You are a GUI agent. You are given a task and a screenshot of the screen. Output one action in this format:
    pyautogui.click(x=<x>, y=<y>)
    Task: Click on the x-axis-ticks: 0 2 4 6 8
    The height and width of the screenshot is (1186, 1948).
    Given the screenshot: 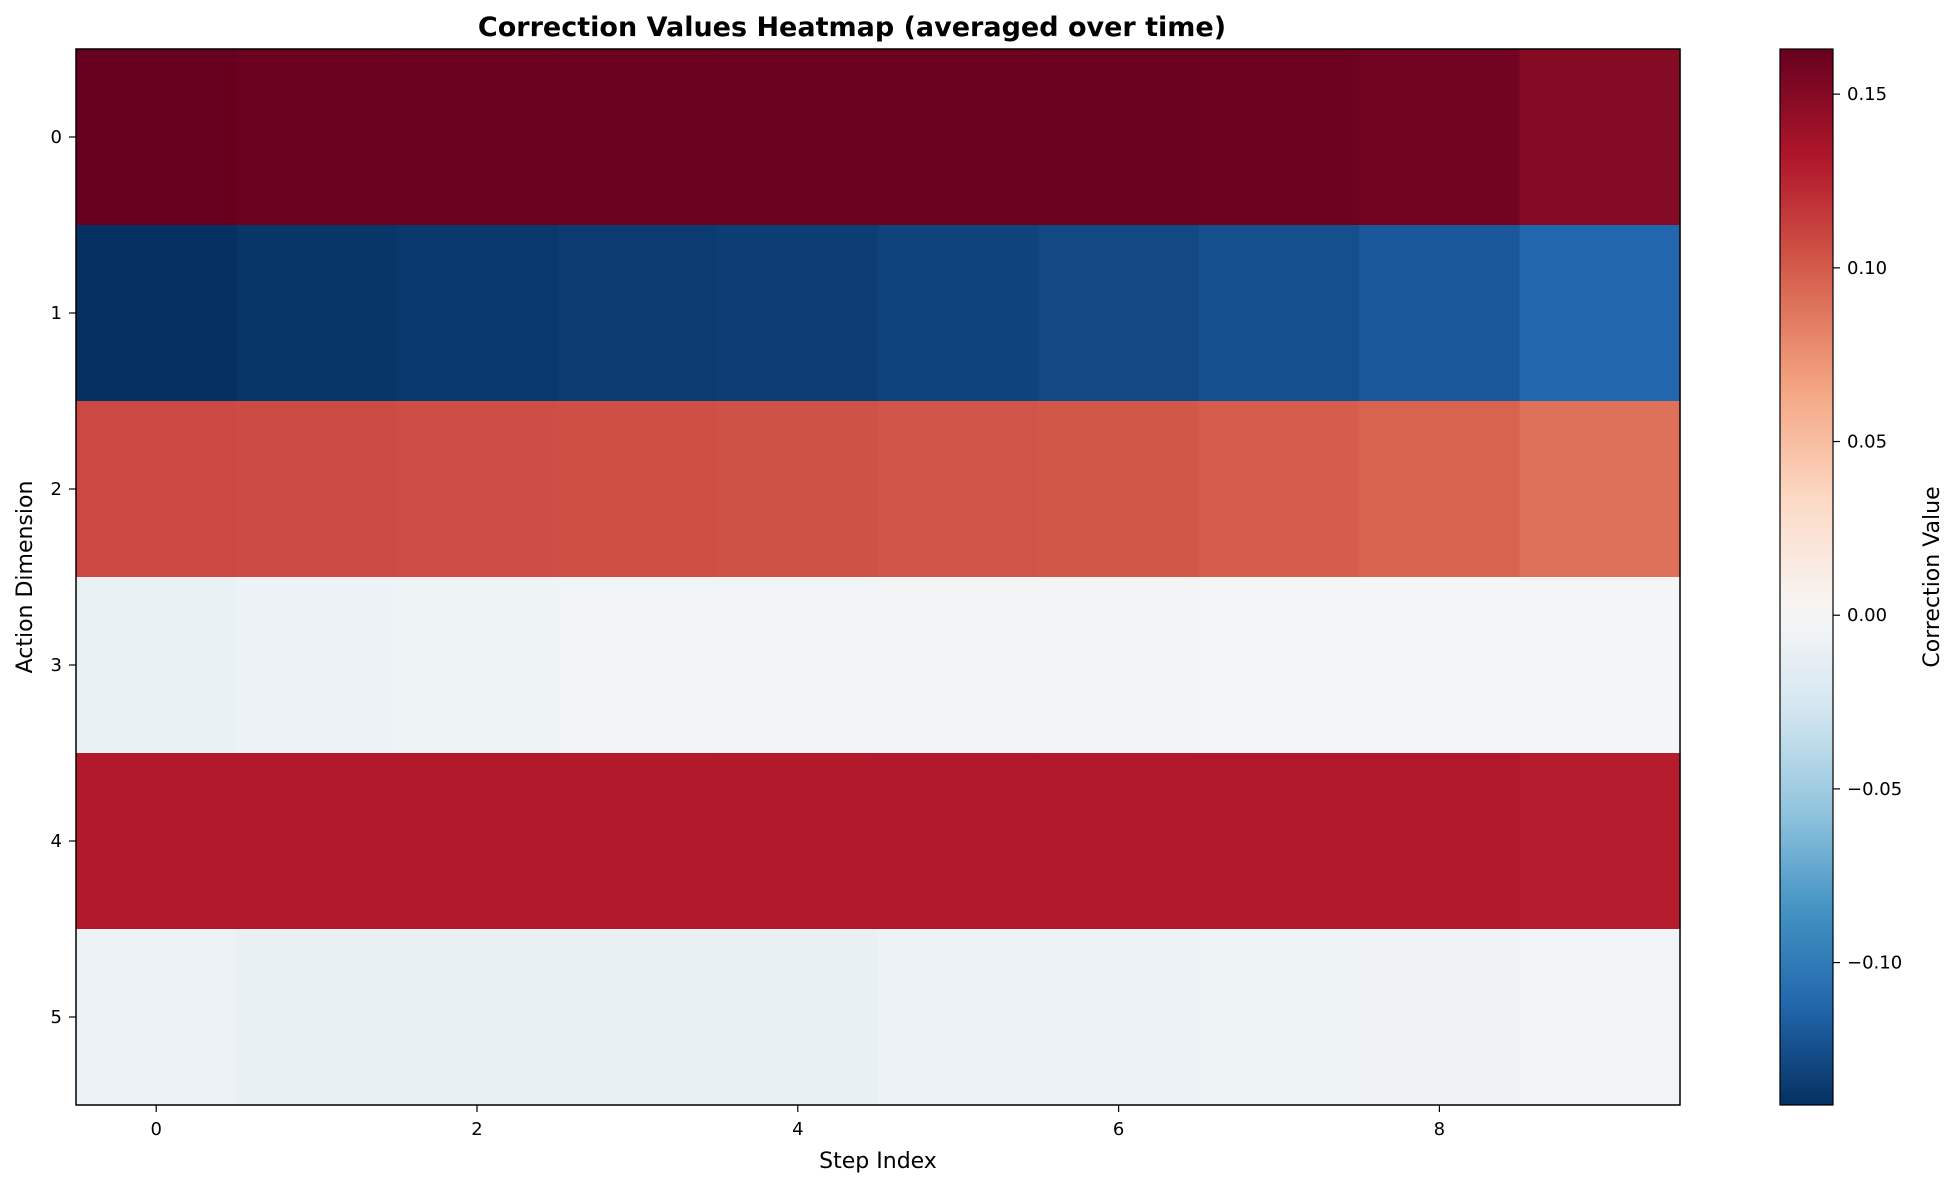 What is the action you would take?
    pyautogui.click(x=797, y=1122)
    